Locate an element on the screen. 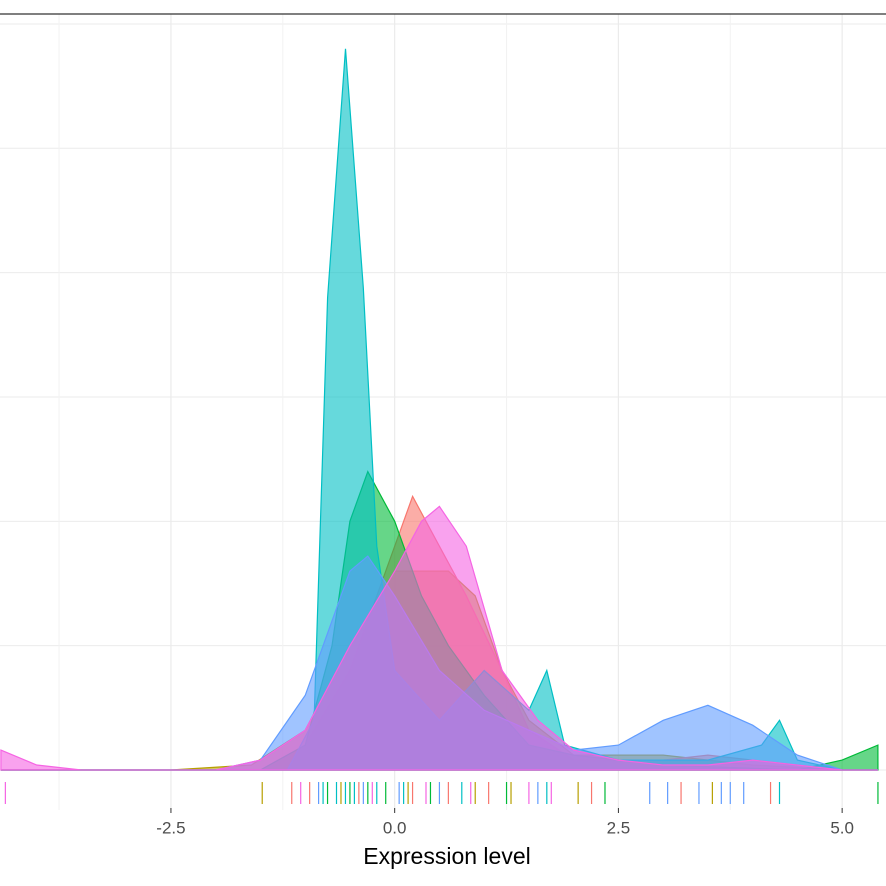 This screenshot has width=886, height=886. x-tick-label: 5.0 is located at coordinates (842, 827).